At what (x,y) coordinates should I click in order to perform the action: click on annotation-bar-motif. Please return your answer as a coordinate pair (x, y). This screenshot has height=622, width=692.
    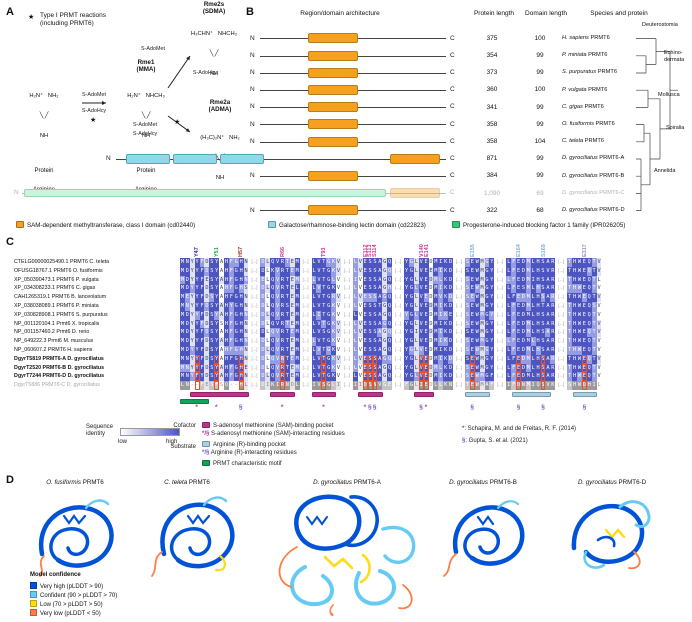
    Looking at the image, I should click on (195, 401).